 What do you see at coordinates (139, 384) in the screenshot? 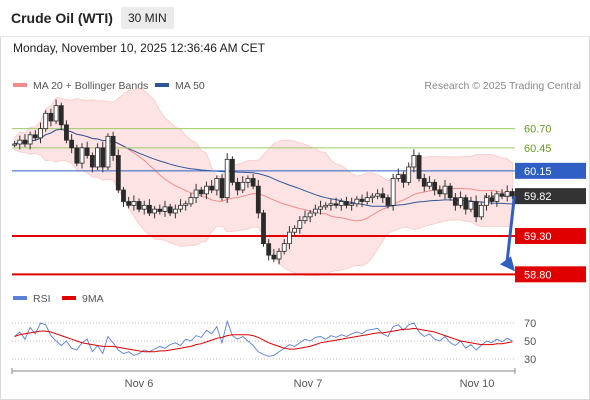
I see `x-tick-label: Nov 6` at bounding box center [139, 384].